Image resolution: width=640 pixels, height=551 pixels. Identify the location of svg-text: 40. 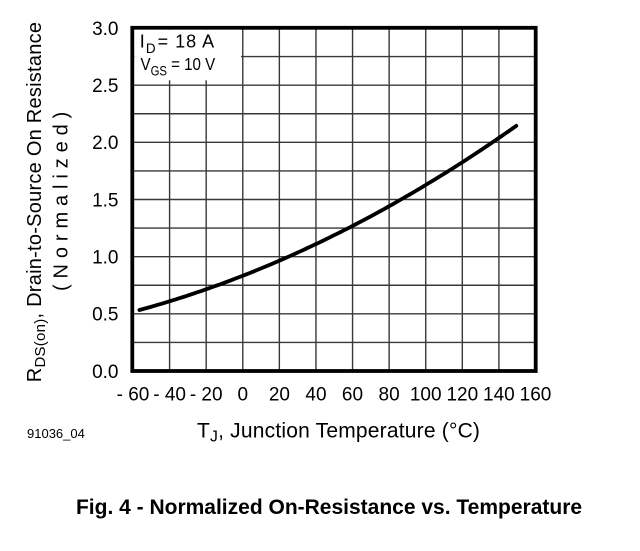
(315, 395).